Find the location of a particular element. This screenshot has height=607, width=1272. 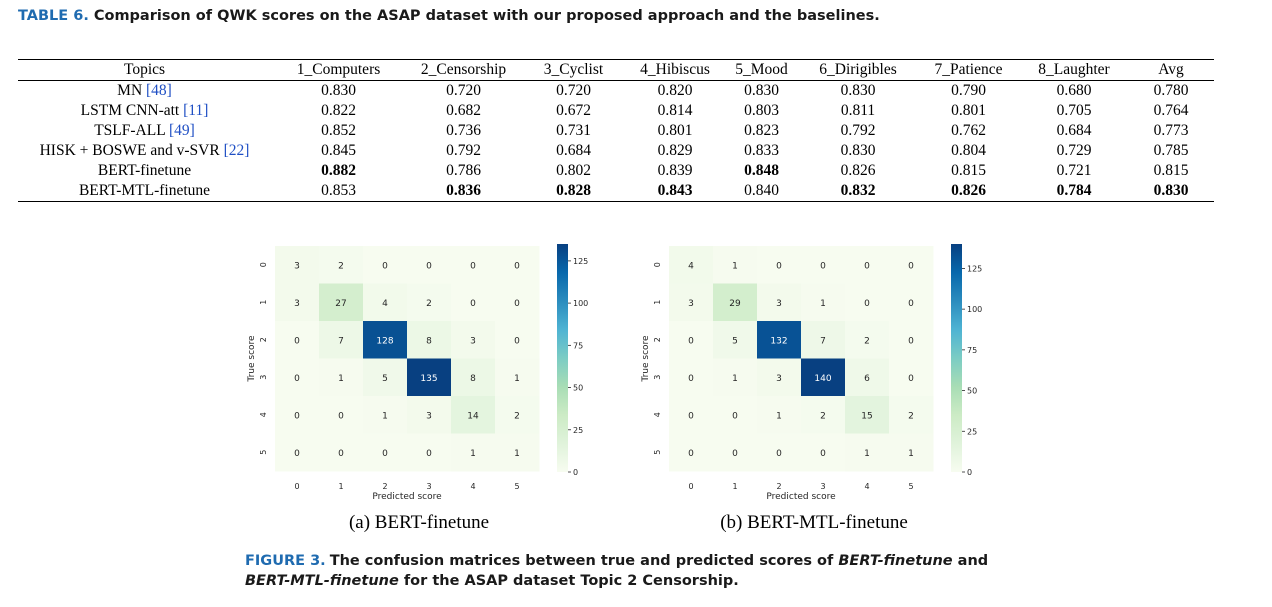

score-cell: 0.684 is located at coordinates (1074, 130).